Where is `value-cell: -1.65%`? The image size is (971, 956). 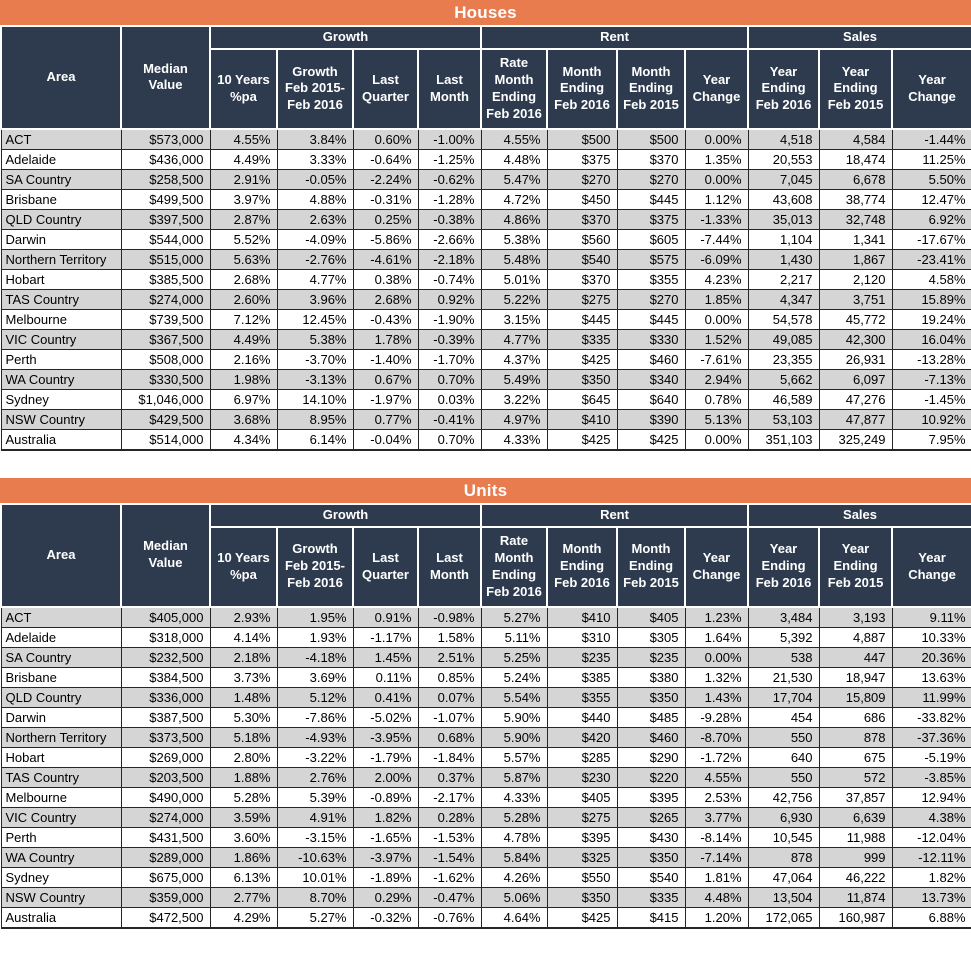 value-cell: -1.65% is located at coordinates (385, 837).